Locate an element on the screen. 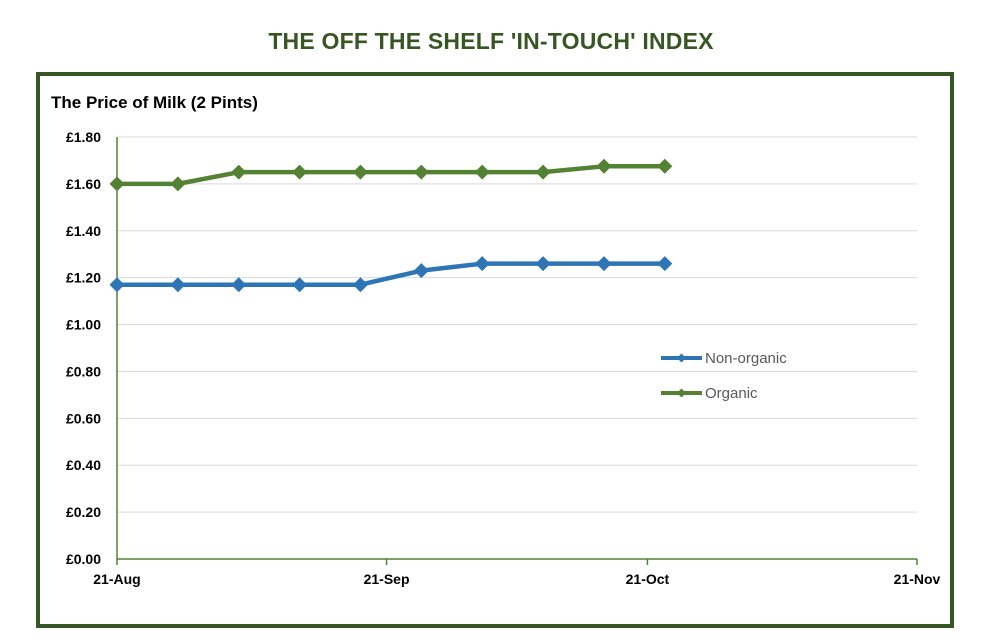  legend-marker-organic is located at coordinates (681, 393).